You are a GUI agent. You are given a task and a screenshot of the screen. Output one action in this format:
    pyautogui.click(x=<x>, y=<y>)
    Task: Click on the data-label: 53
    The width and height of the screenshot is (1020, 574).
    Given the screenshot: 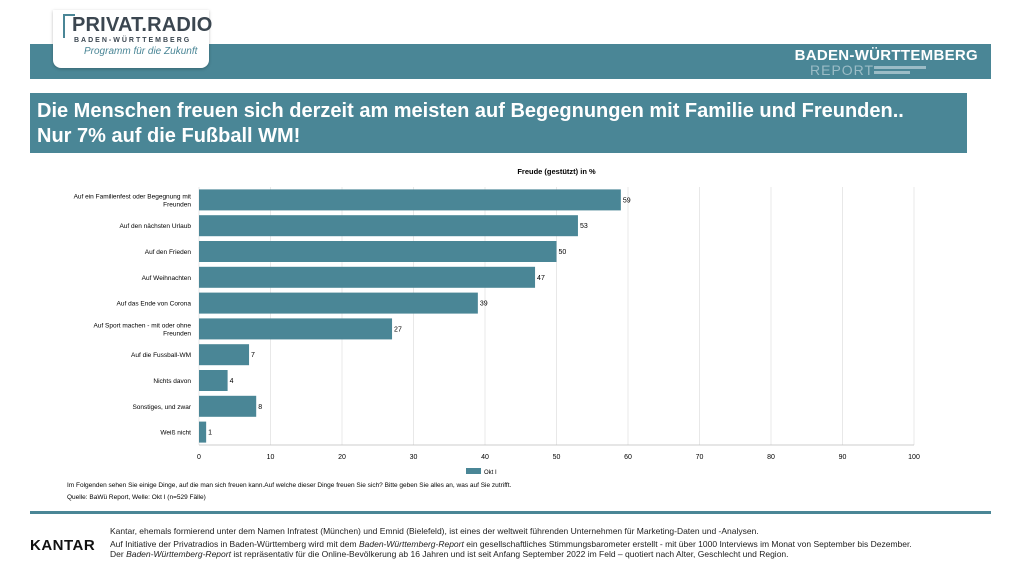 What is the action you would take?
    pyautogui.click(x=584, y=226)
    